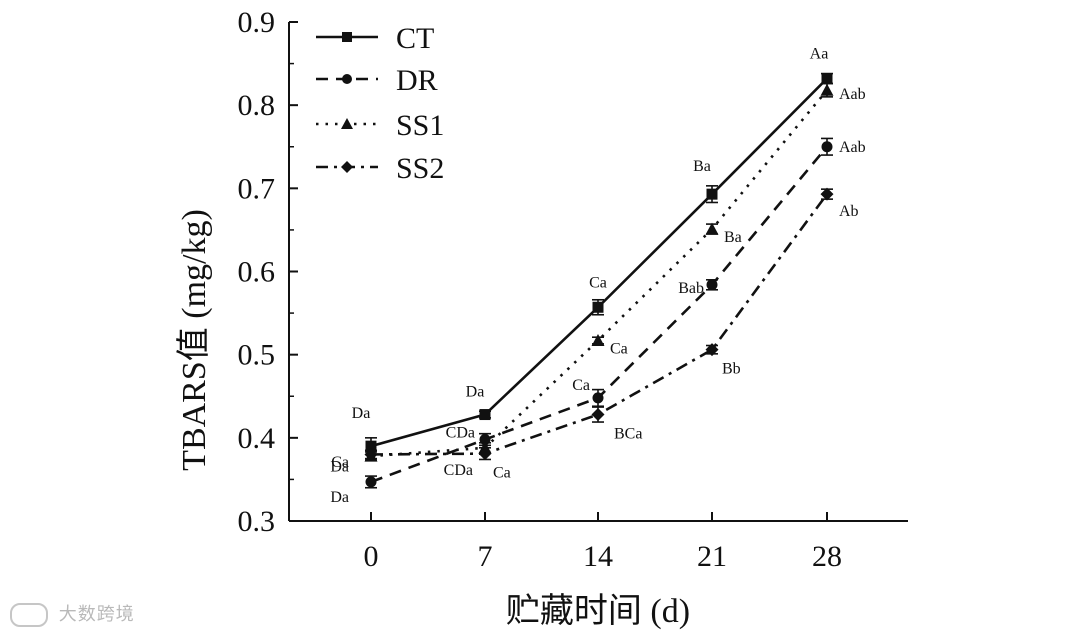 The width and height of the screenshot is (1080, 636). What do you see at coordinates (257, 438) in the screenshot?
I see `y-tick-label: 0.4` at bounding box center [257, 438].